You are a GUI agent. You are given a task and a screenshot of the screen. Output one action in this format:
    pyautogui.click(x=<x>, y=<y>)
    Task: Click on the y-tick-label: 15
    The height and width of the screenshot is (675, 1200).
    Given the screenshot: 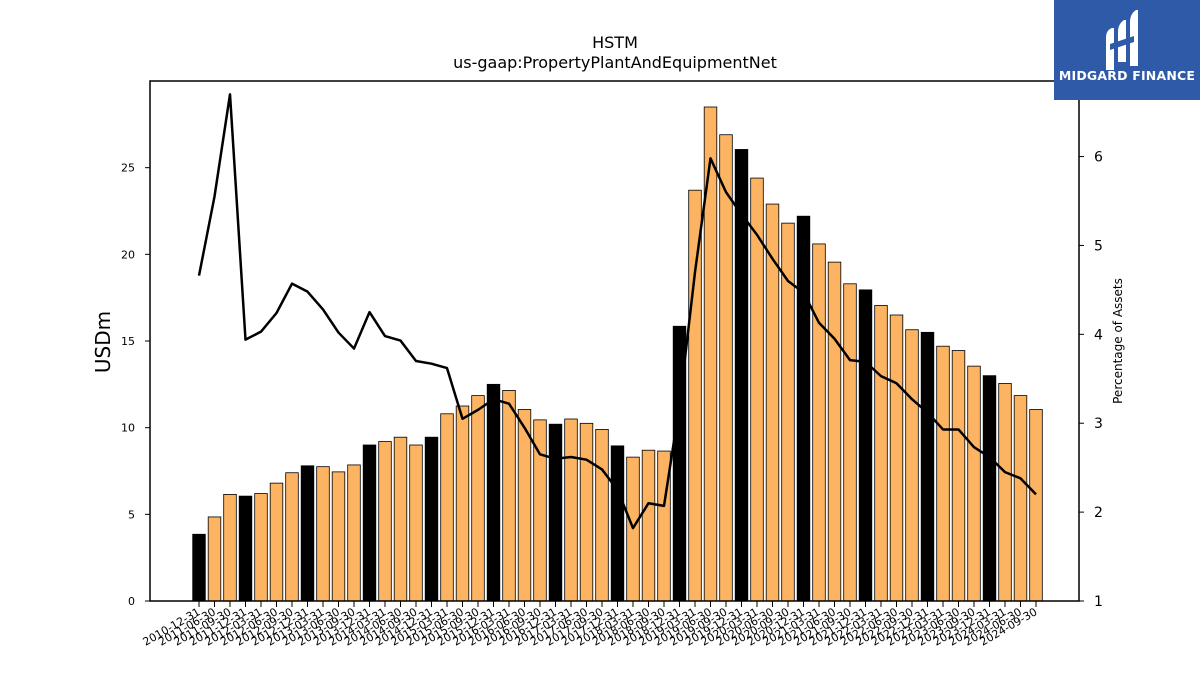 What is the action you would take?
    pyautogui.click(x=128, y=341)
    